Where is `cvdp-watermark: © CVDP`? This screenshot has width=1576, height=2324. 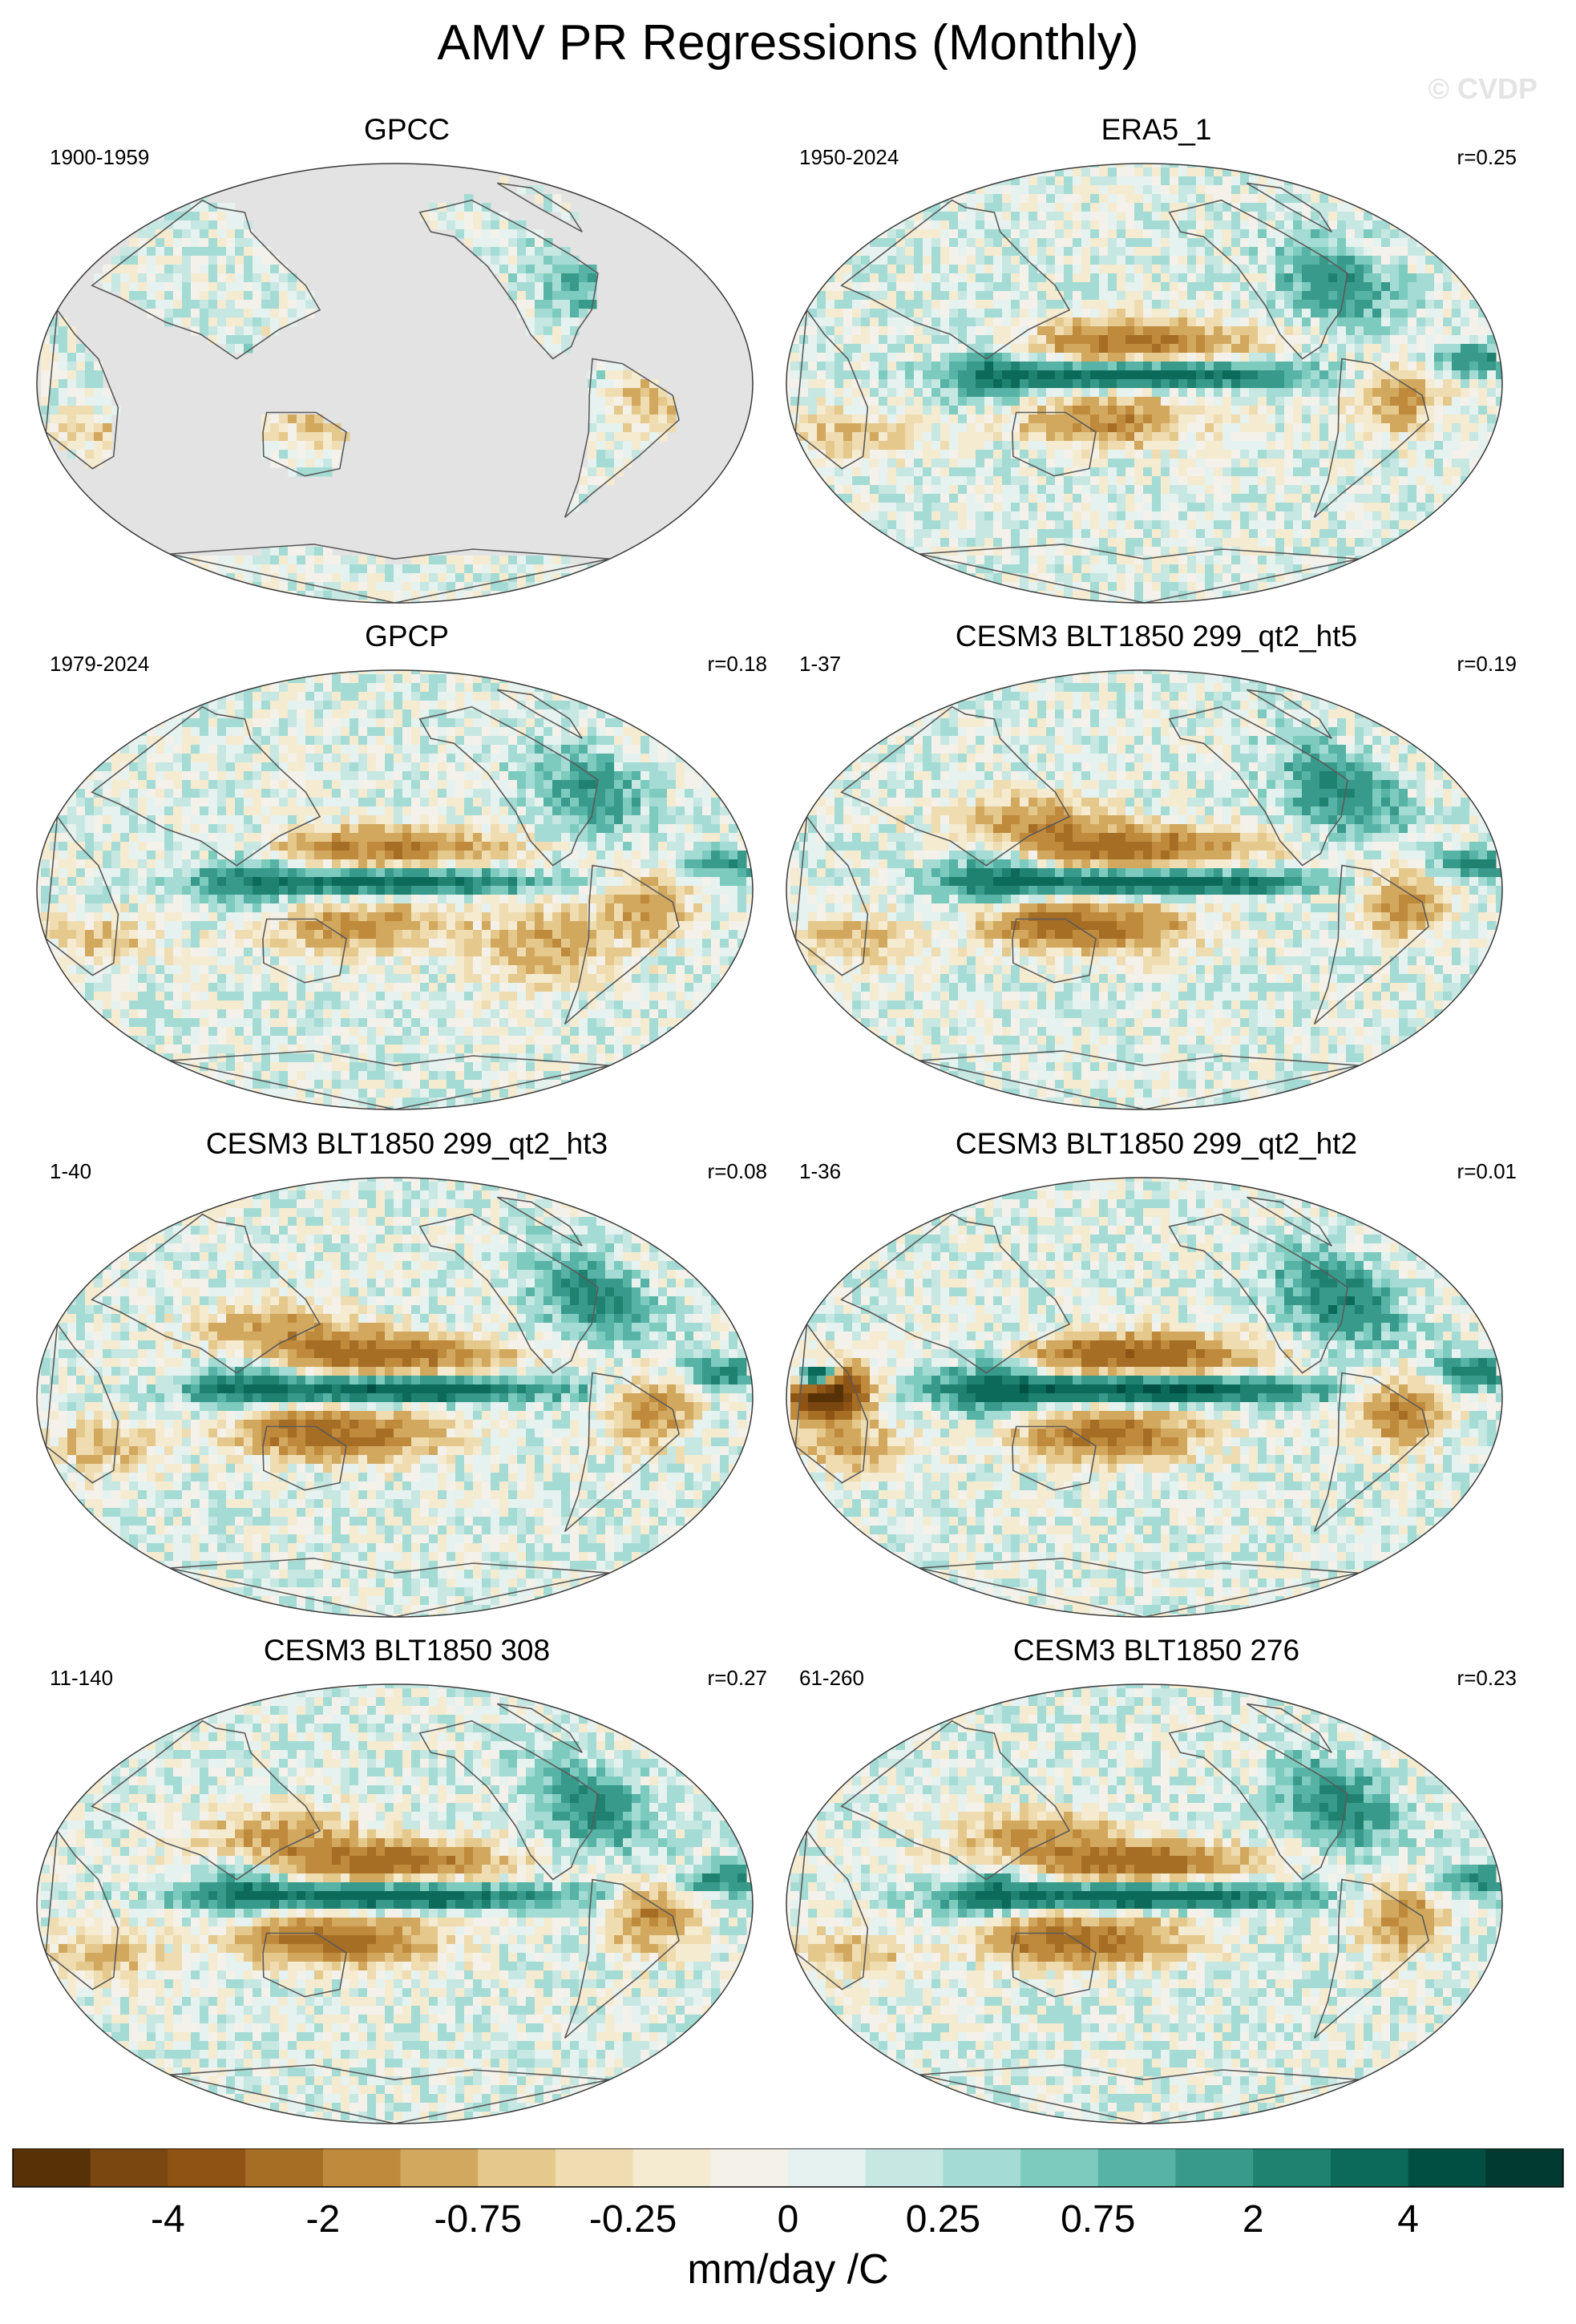 cvdp-watermark: © CVDP is located at coordinates (1483, 89).